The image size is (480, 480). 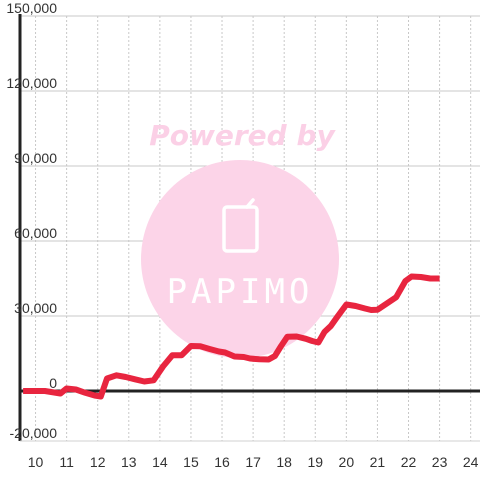 I want to click on x-tick-label: 24, so click(x=471, y=462).